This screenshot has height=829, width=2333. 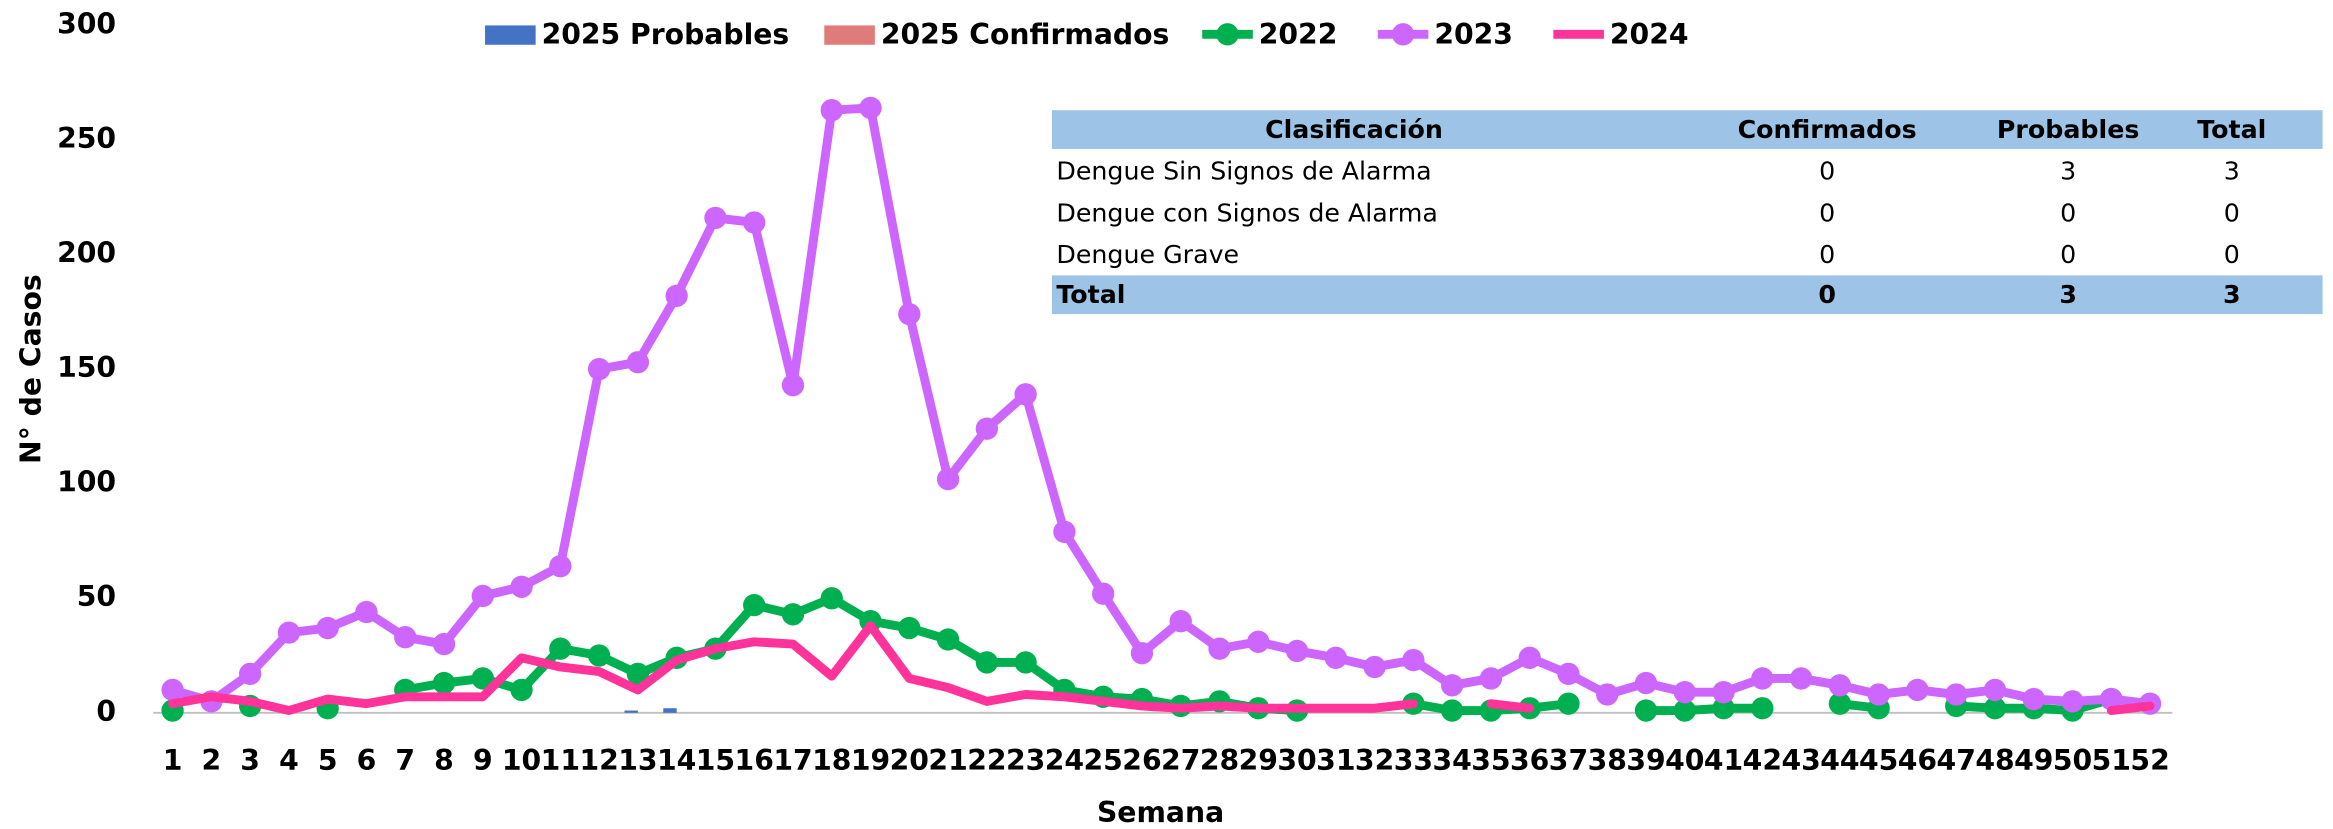 What do you see at coordinates (1335, 760) in the screenshot?
I see `x-tick-label: 31` at bounding box center [1335, 760].